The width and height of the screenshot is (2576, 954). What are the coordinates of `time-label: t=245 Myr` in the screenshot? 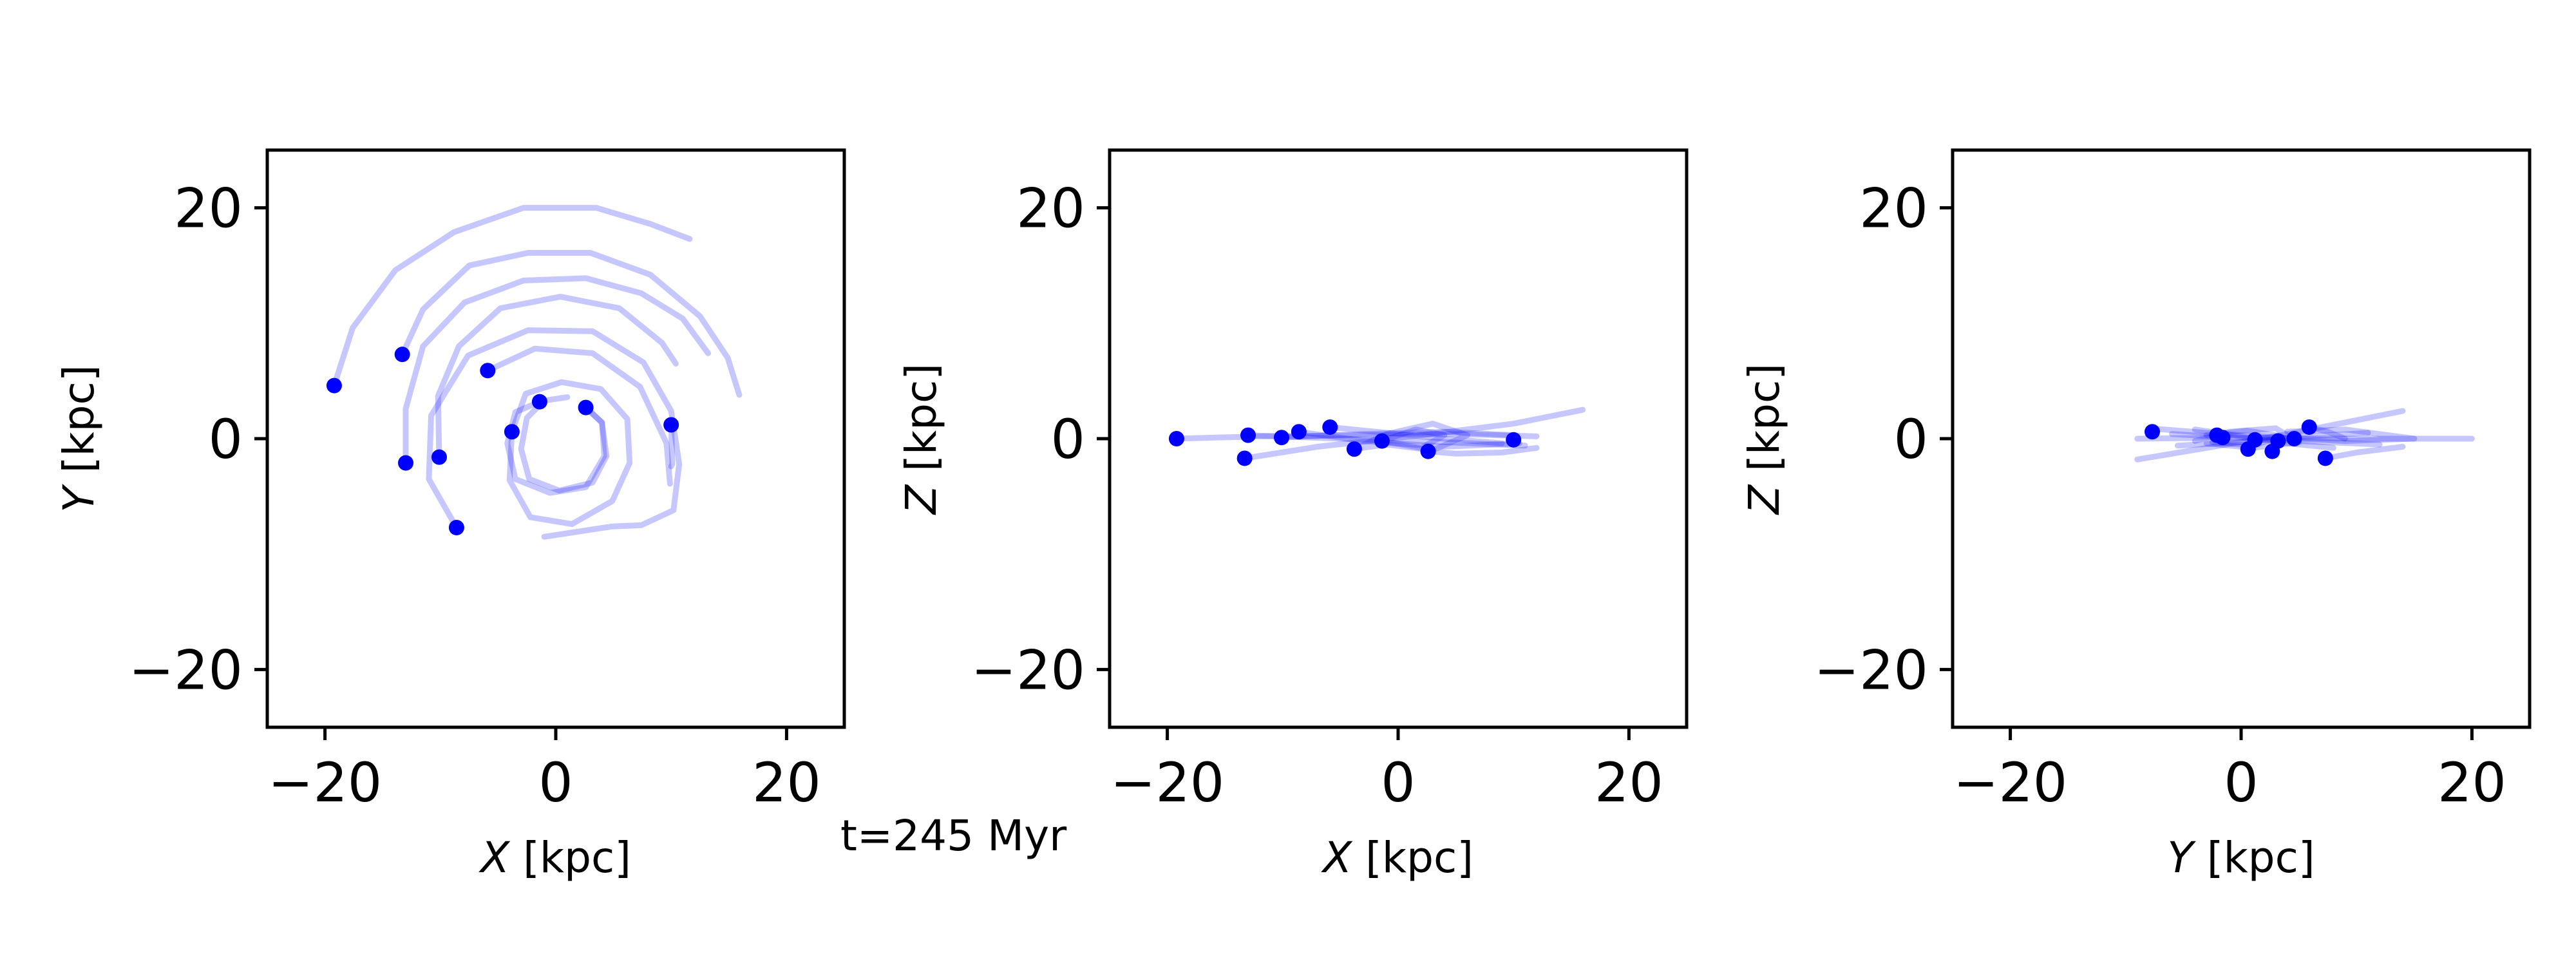 It's located at (953, 836).